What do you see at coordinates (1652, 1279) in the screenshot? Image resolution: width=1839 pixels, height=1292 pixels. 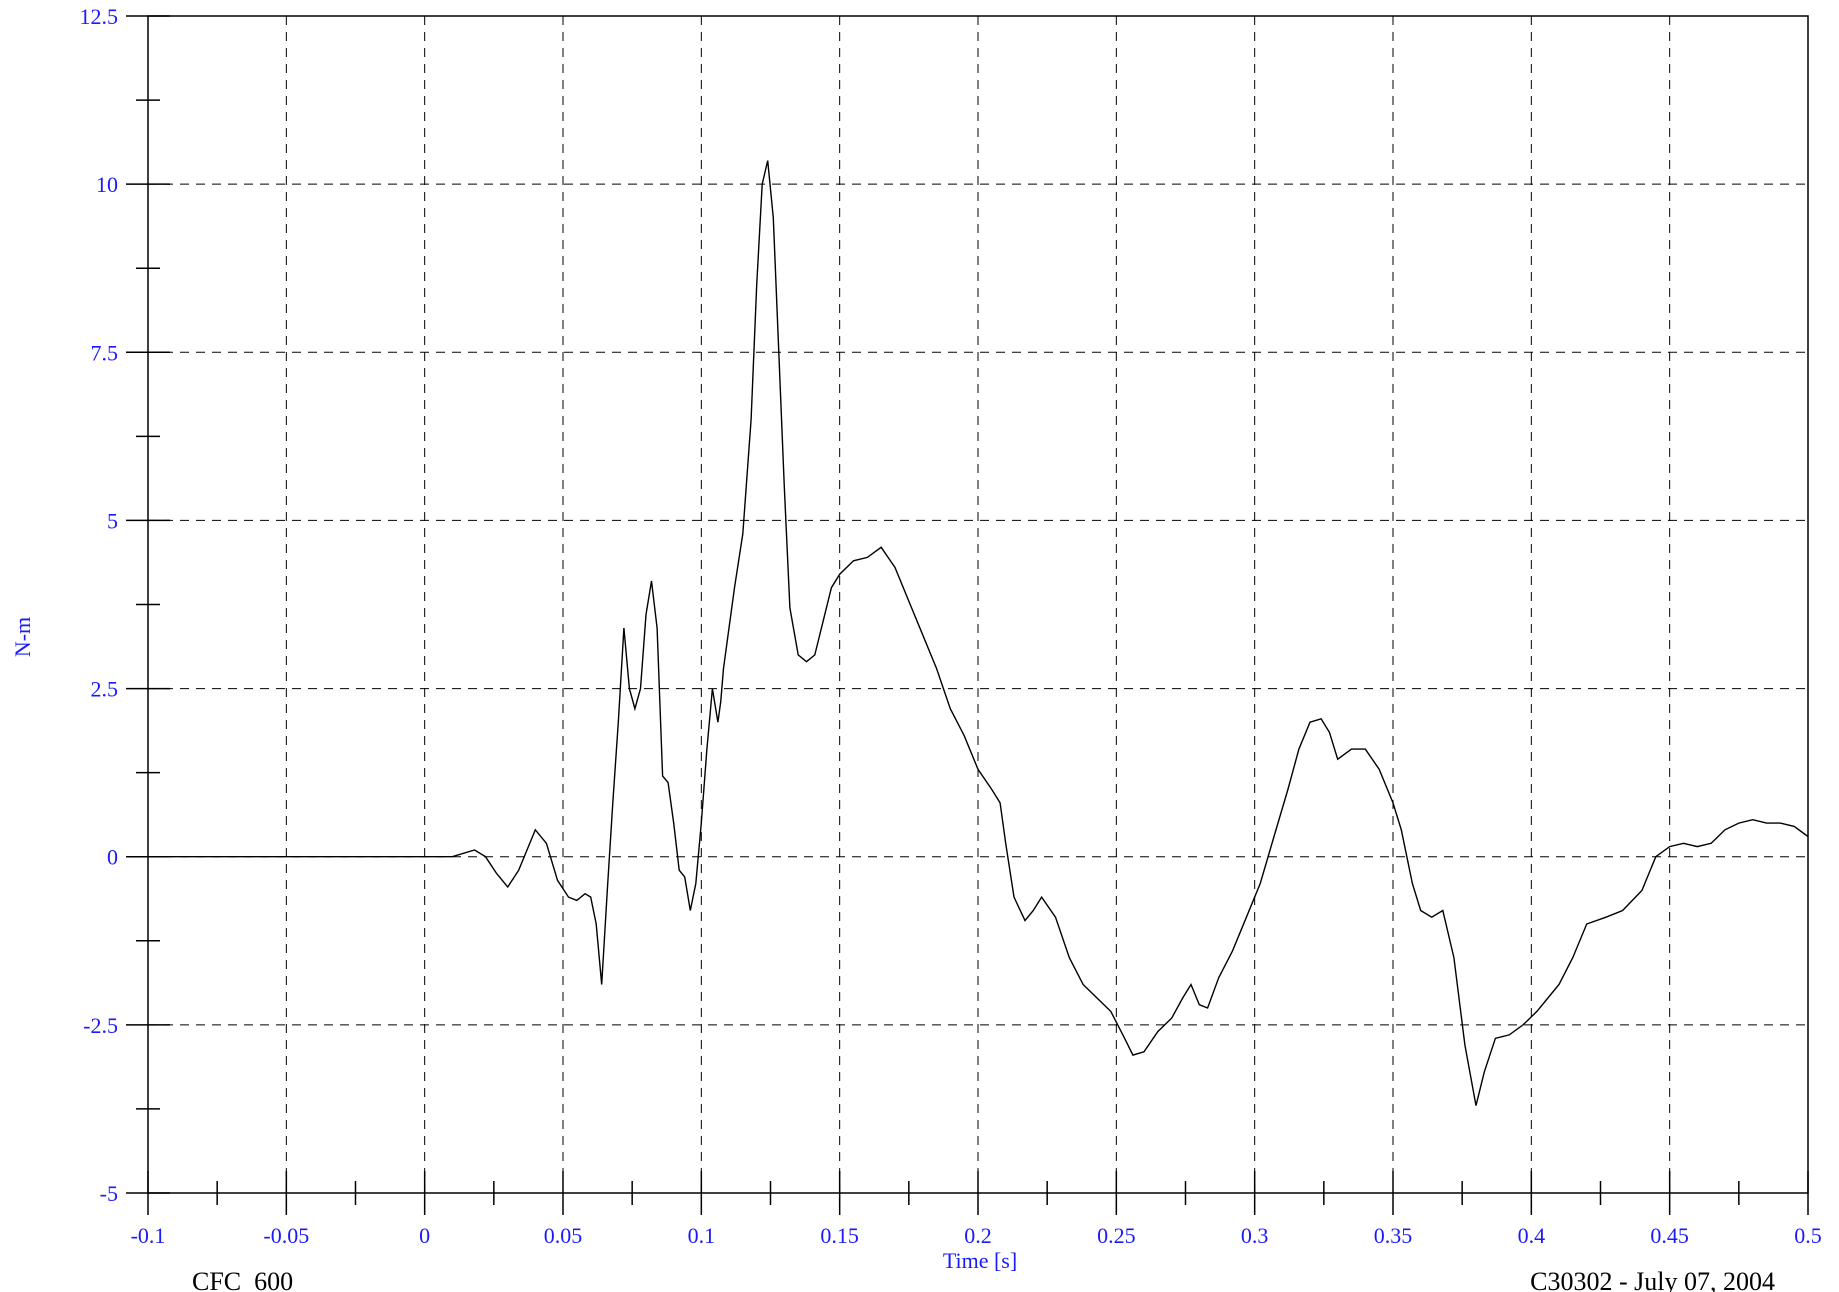 I see `footer-right-label: C30302 - July 07, 2004` at bounding box center [1652, 1279].